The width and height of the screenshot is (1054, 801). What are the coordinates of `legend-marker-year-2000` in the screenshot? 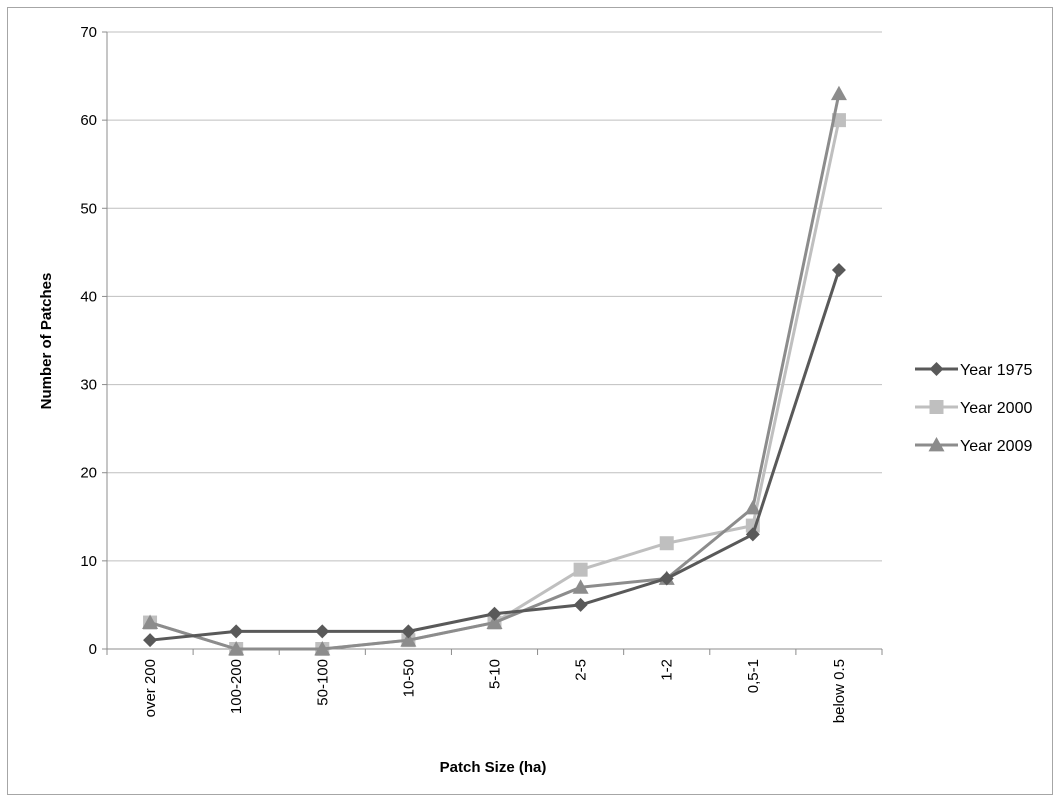 It's located at (936, 407).